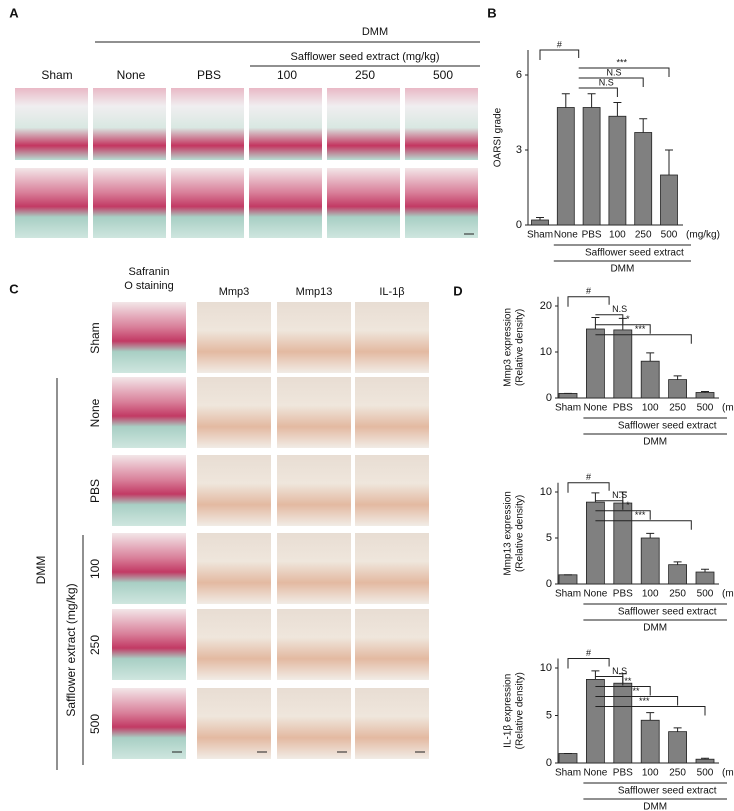 Image resolution: width=734 pixels, height=811 pixels. What do you see at coordinates (95, 491) in the screenshot?
I see `row-label: PBS` at bounding box center [95, 491].